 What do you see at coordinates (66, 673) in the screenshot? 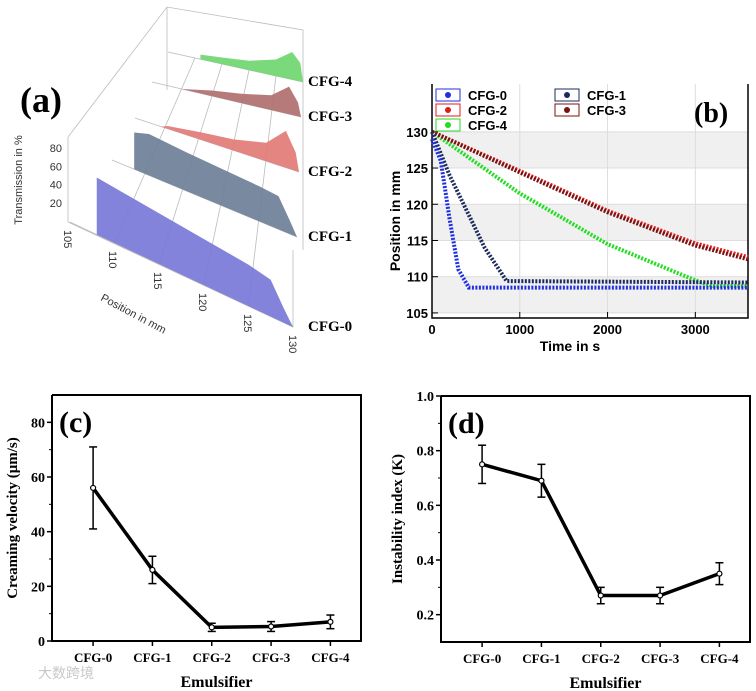
I see `watermark: 大数跨境` at bounding box center [66, 673].